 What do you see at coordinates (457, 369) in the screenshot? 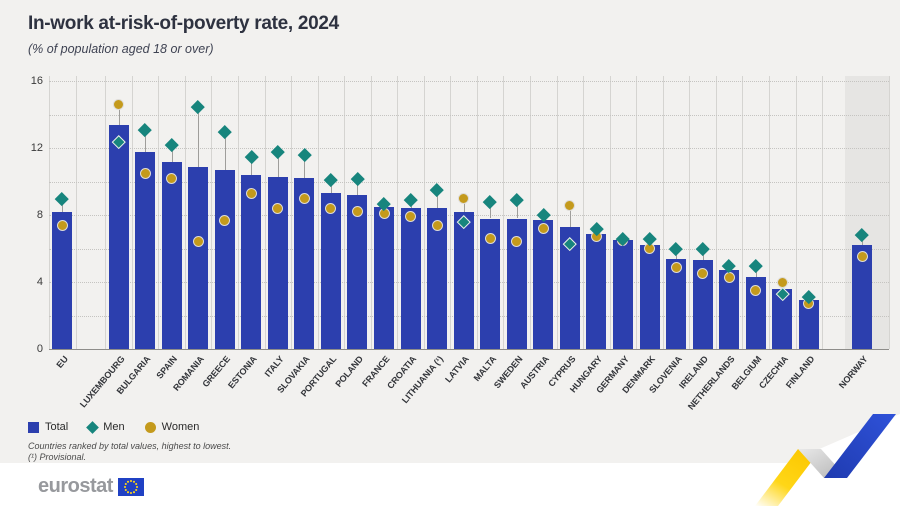
I see `country-label: LATVIA` at bounding box center [457, 369].